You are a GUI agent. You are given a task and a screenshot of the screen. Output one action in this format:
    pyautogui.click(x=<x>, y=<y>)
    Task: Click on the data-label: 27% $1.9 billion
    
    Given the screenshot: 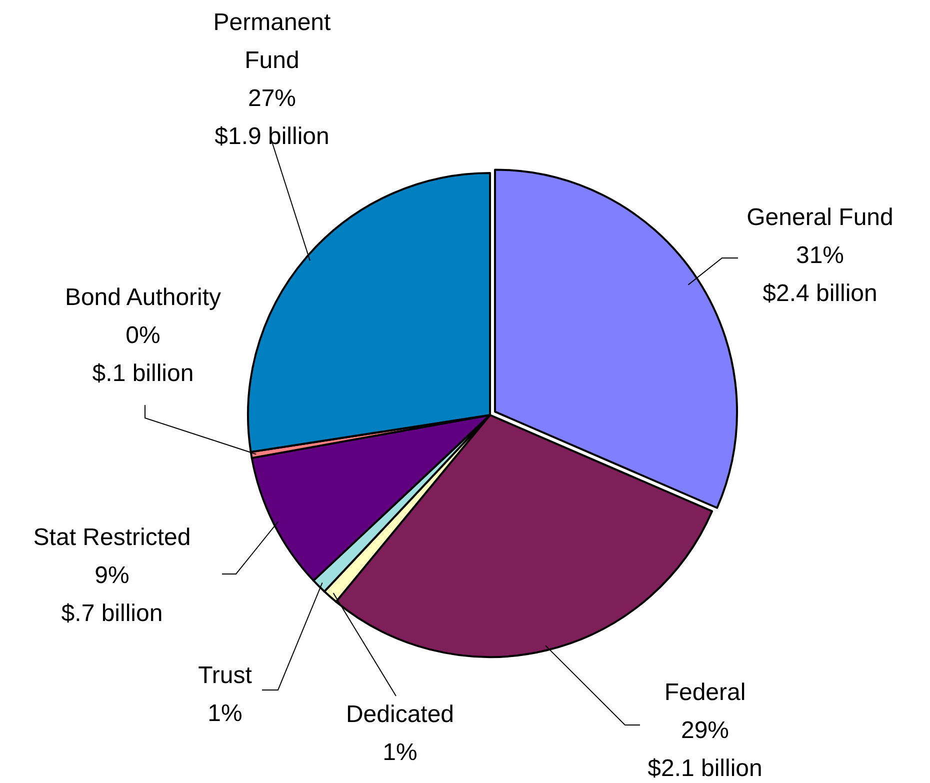 What is the action you would take?
    pyautogui.click(x=272, y=117)
    